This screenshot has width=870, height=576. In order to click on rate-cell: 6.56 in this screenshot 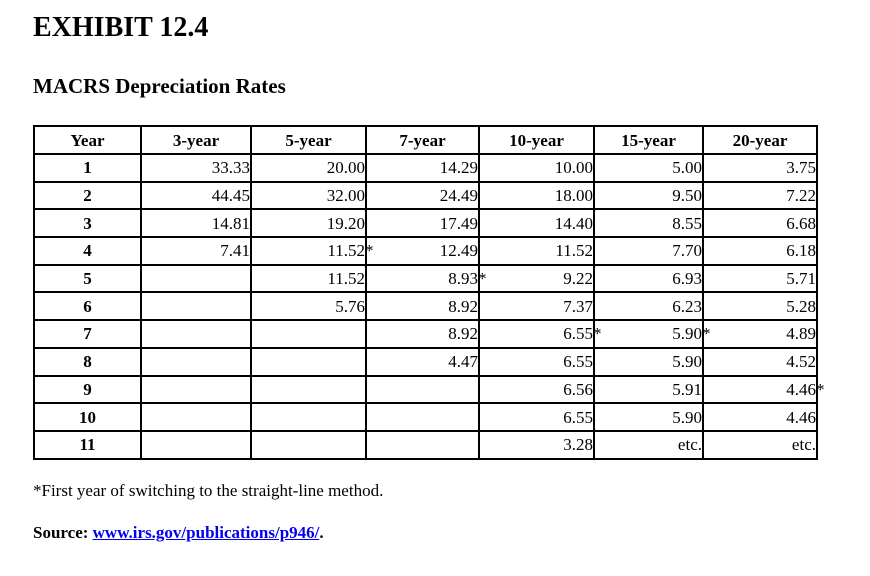, I will do `click(536, 389)`.